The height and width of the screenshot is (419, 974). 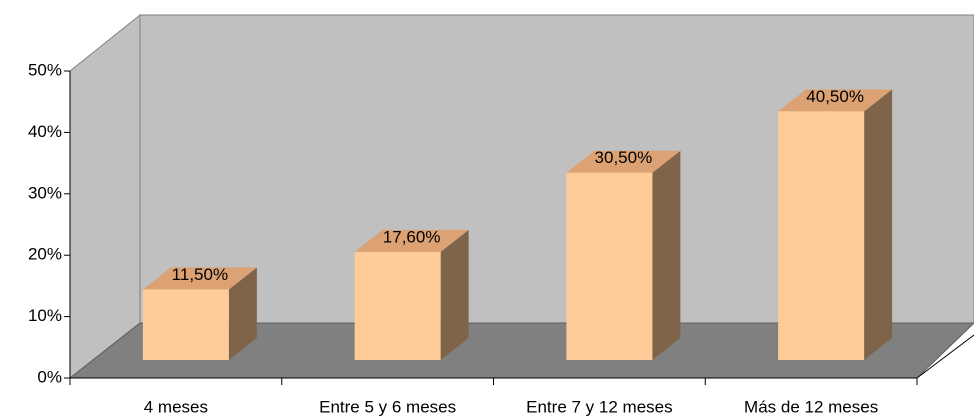 I want to click on side-wall, so click(x=105, y=196).